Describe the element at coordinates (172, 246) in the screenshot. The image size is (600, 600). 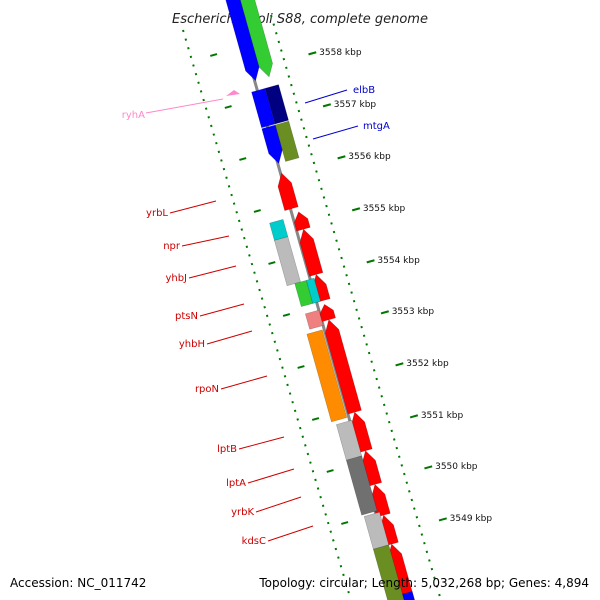
I see `gene-label-npr: npr` at that location.